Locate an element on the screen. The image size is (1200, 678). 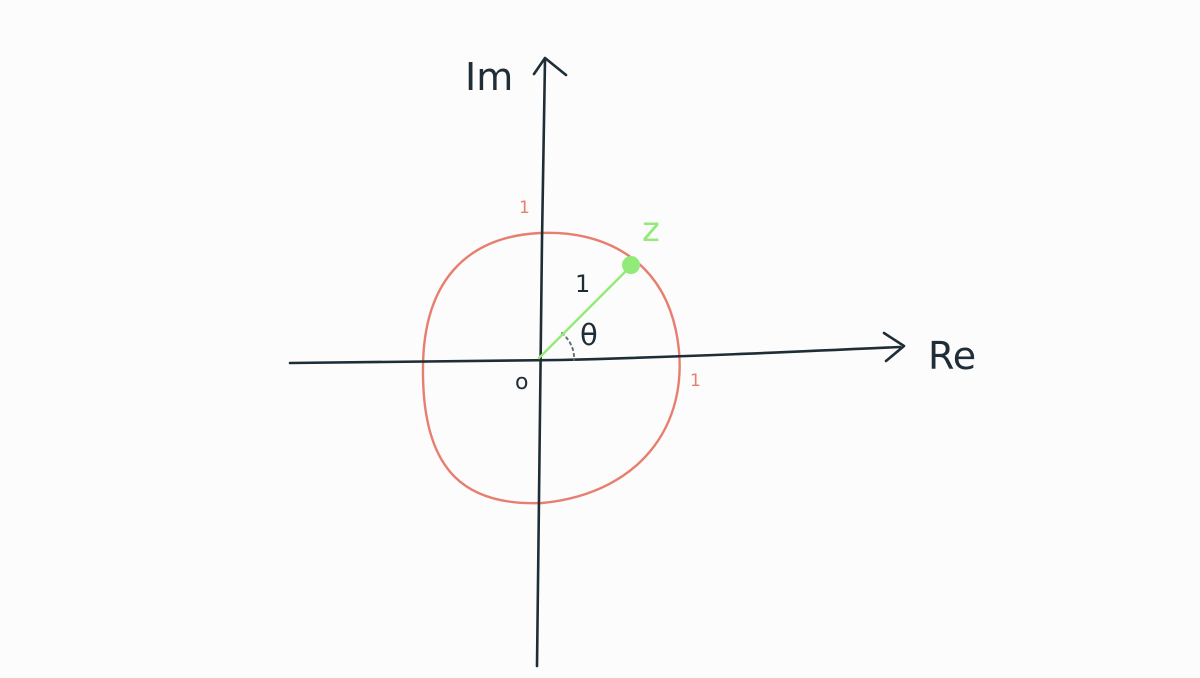
unit-circle-path is located at coordinates (551, 368).